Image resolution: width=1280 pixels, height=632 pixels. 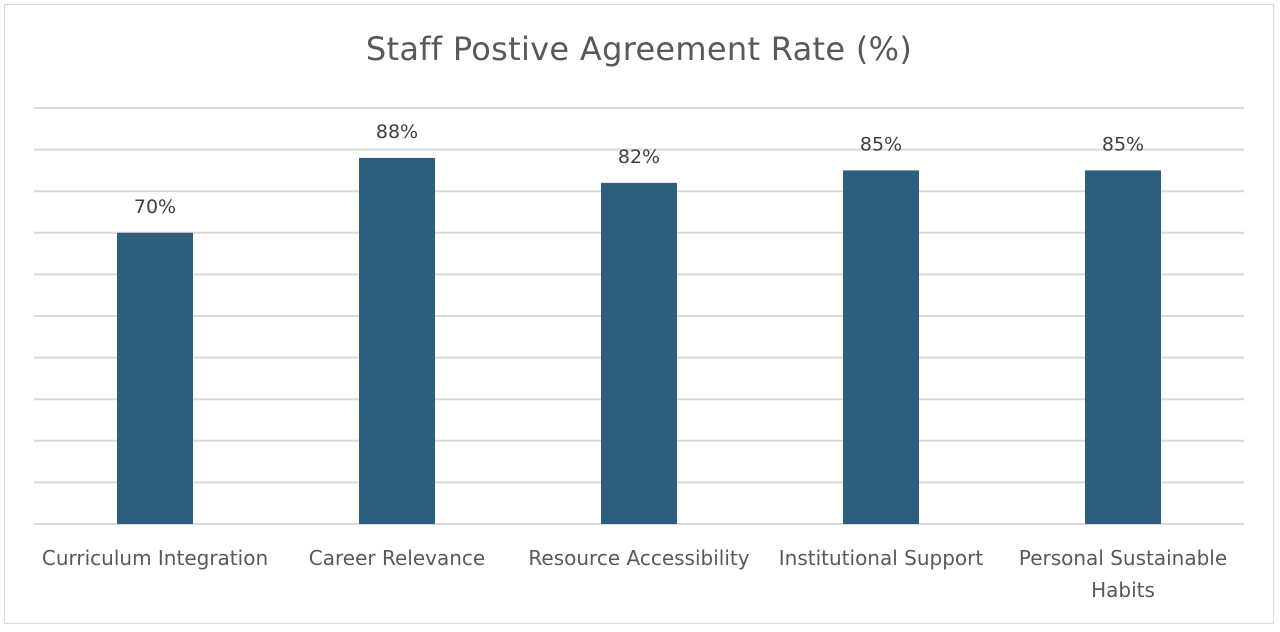 I want to click on category-label: Personal Sustainable Habits, so click(x=1123, y=574).